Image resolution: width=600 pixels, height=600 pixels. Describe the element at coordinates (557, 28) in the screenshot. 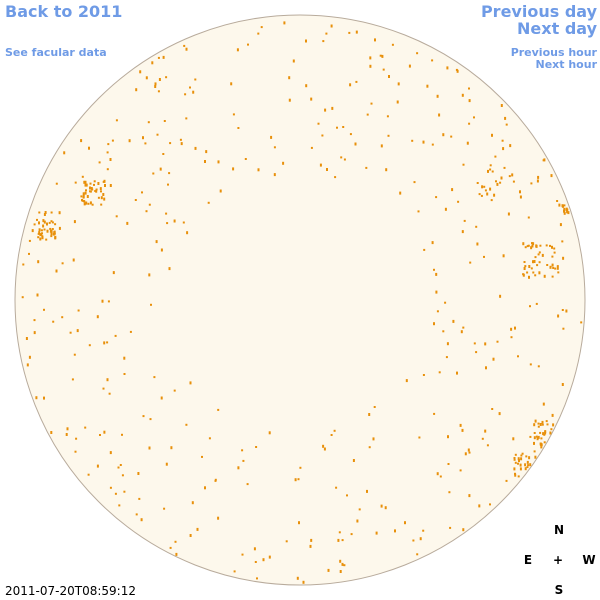

I see `next-day-link: Next day` at that location.